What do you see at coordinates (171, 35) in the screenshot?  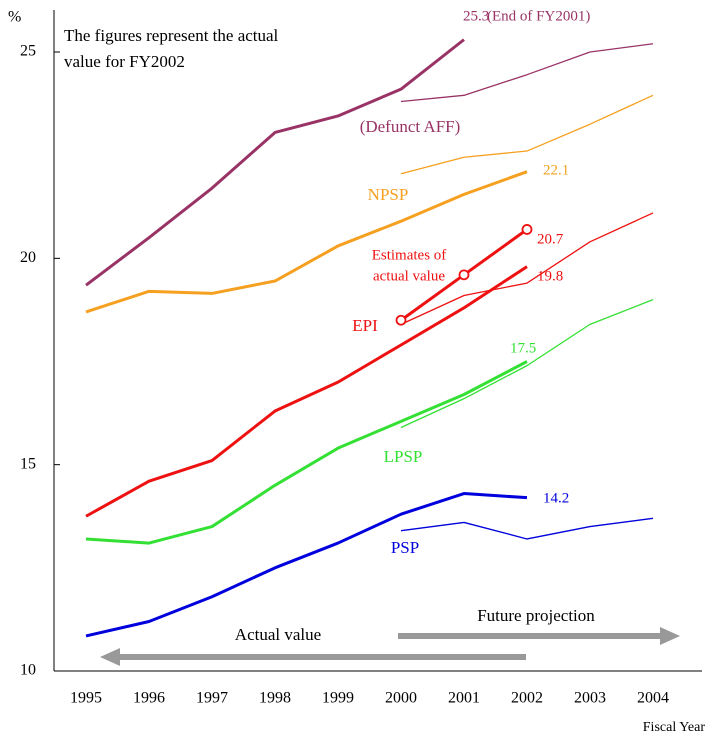 I see `note: The figures represent the actual` at bounding box center [171, 35].